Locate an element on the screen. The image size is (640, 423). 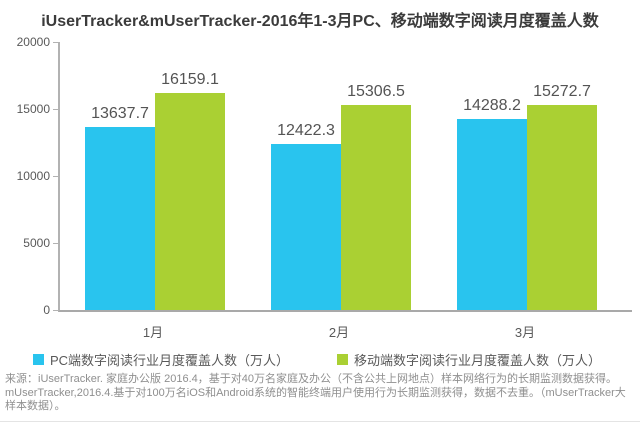
bar-value-label: 13637.7 is located at coordinates (120, 113).